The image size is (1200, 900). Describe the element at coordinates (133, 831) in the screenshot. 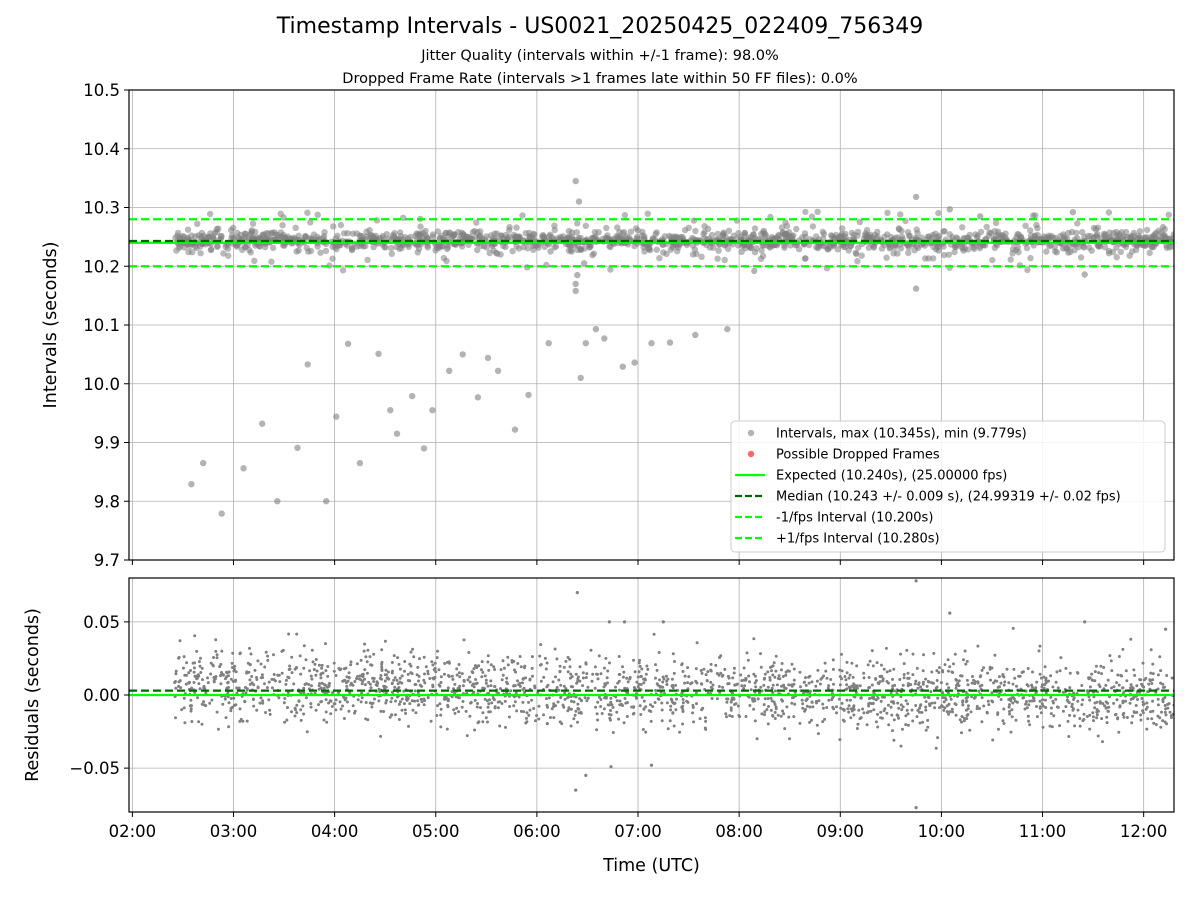

I see `x-tick-label: 02:00` at that location.